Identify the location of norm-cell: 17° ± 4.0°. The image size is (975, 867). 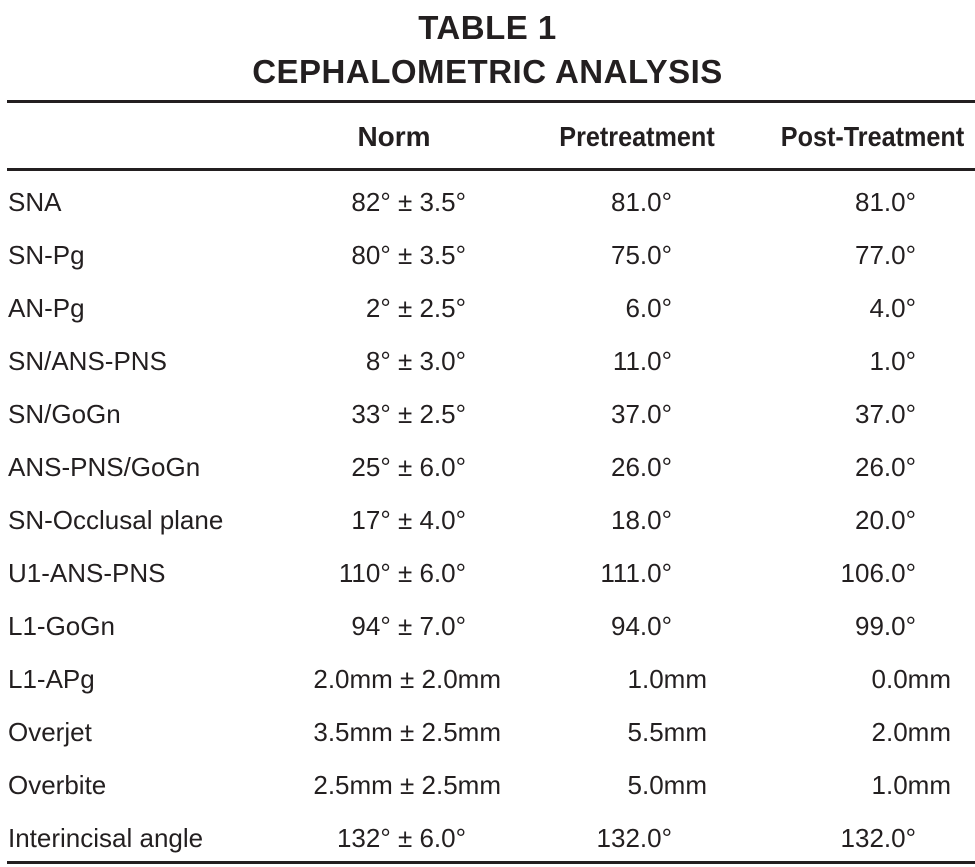
(408, 520).